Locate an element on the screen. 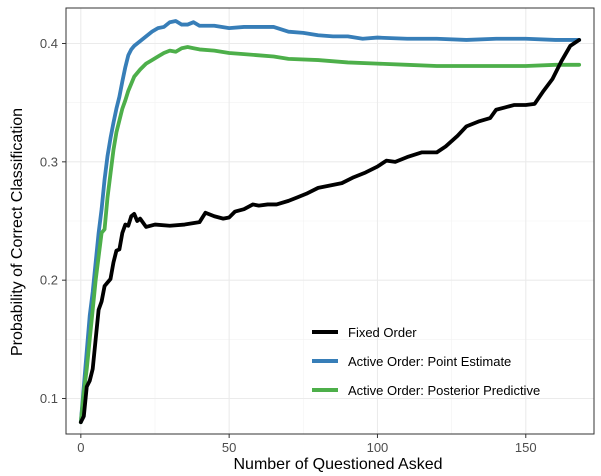  x-tick-label: 50 is located at coordinates (229, 447).